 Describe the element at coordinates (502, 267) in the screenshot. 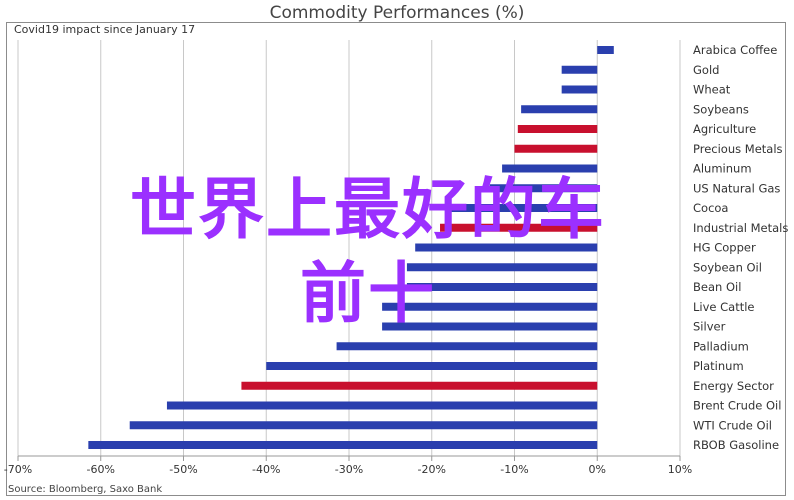

I see `bar-soybean-oil` at that location.